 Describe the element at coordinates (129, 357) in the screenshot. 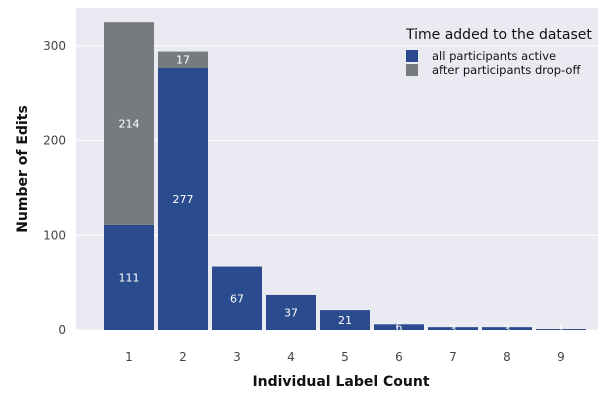

I see `x-tick-label: 1` at that location.